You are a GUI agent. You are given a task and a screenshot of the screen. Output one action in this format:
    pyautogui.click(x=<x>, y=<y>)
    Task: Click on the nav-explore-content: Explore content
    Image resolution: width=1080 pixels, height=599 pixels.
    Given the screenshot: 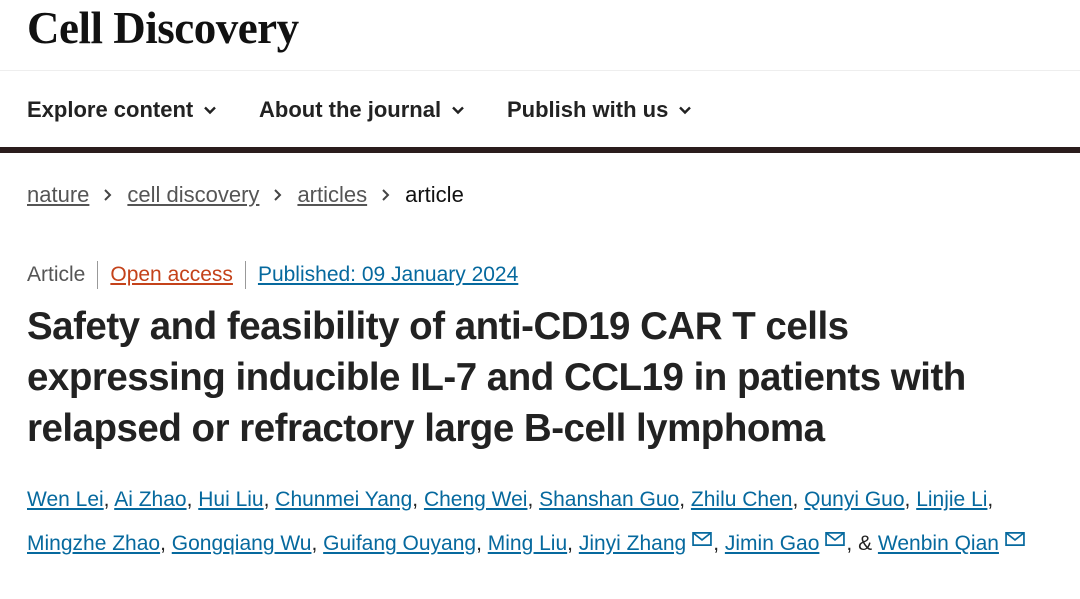 What is the action you would take?
    pyautogui.click(x=122, y=110)
    